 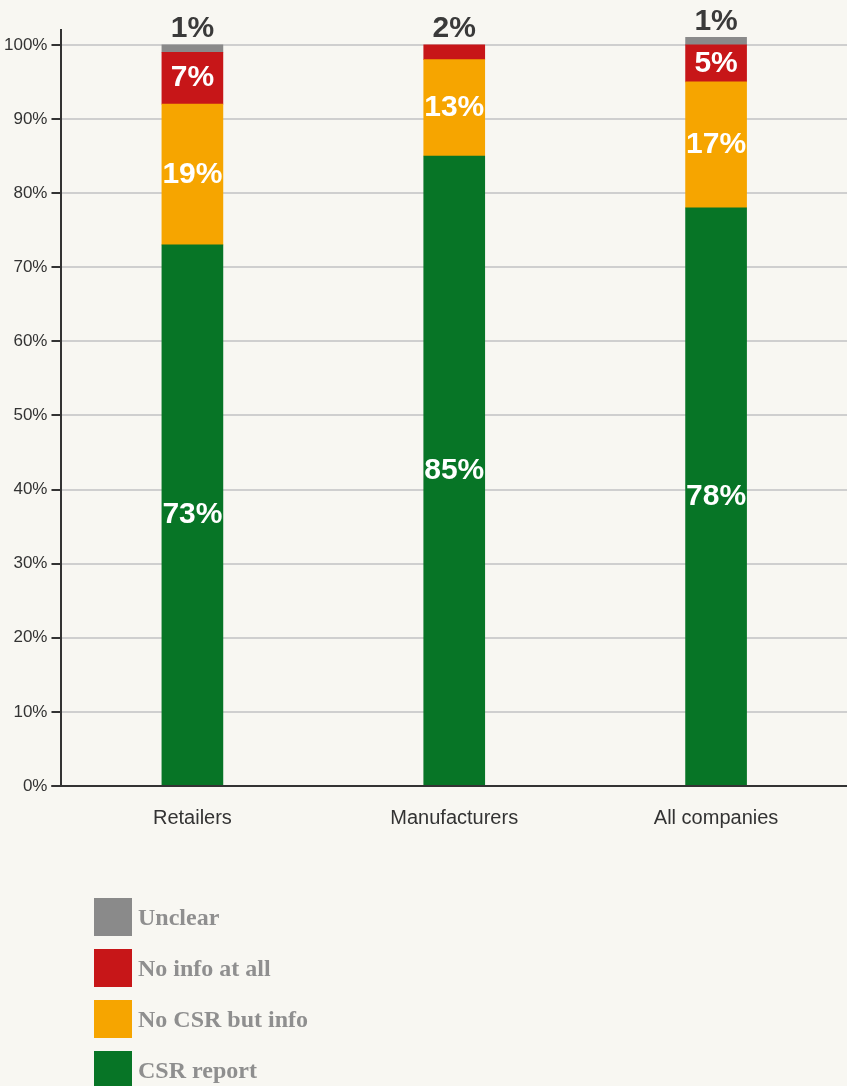 I want to click on legend-label: CSR report, so click(x=197, y=1070).